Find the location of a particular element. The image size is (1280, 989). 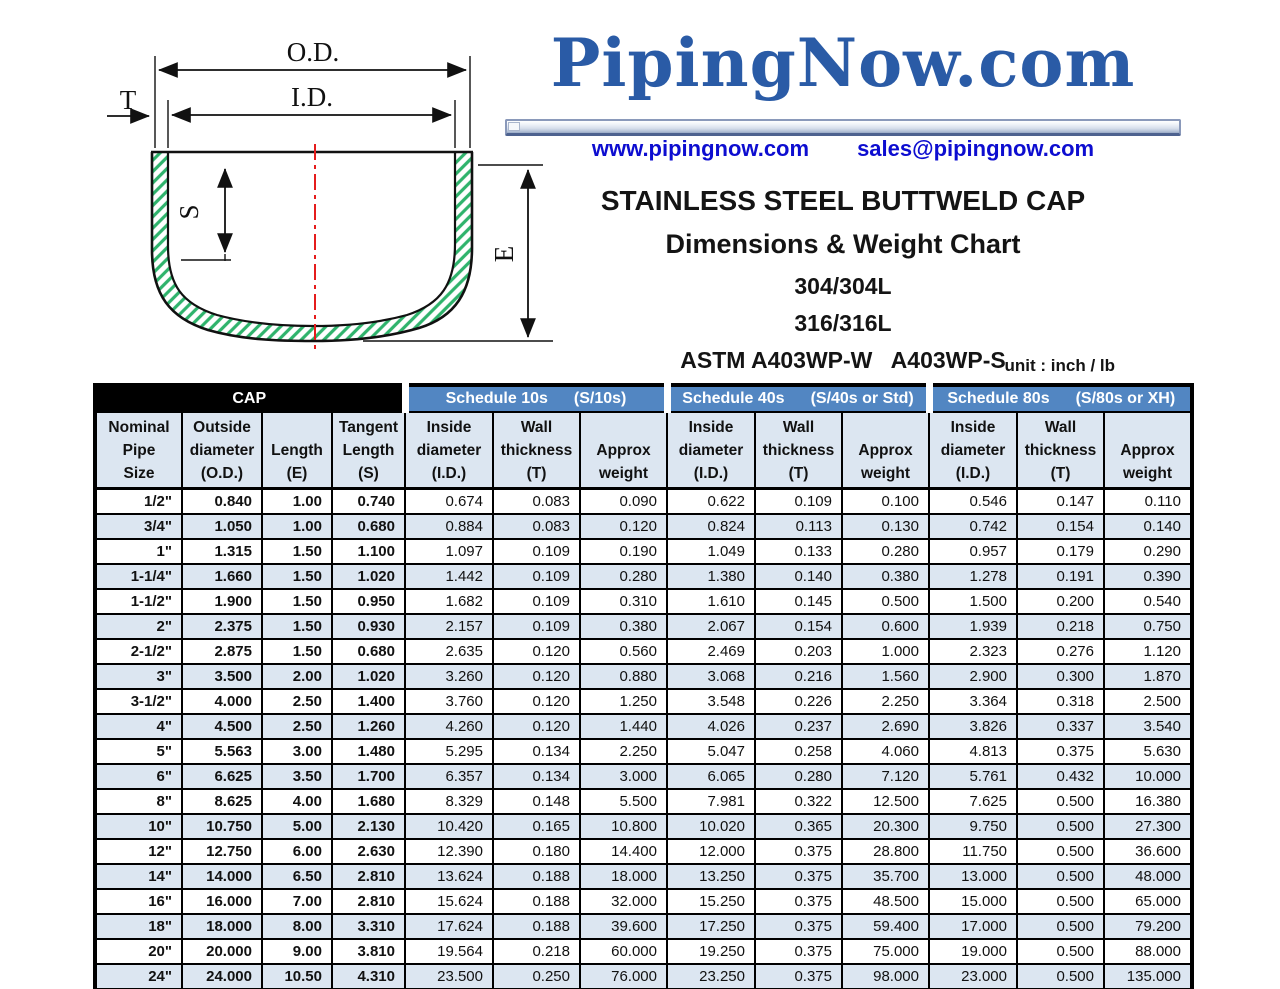

table-cell: 2.50 is located at coordinates (297, 701).